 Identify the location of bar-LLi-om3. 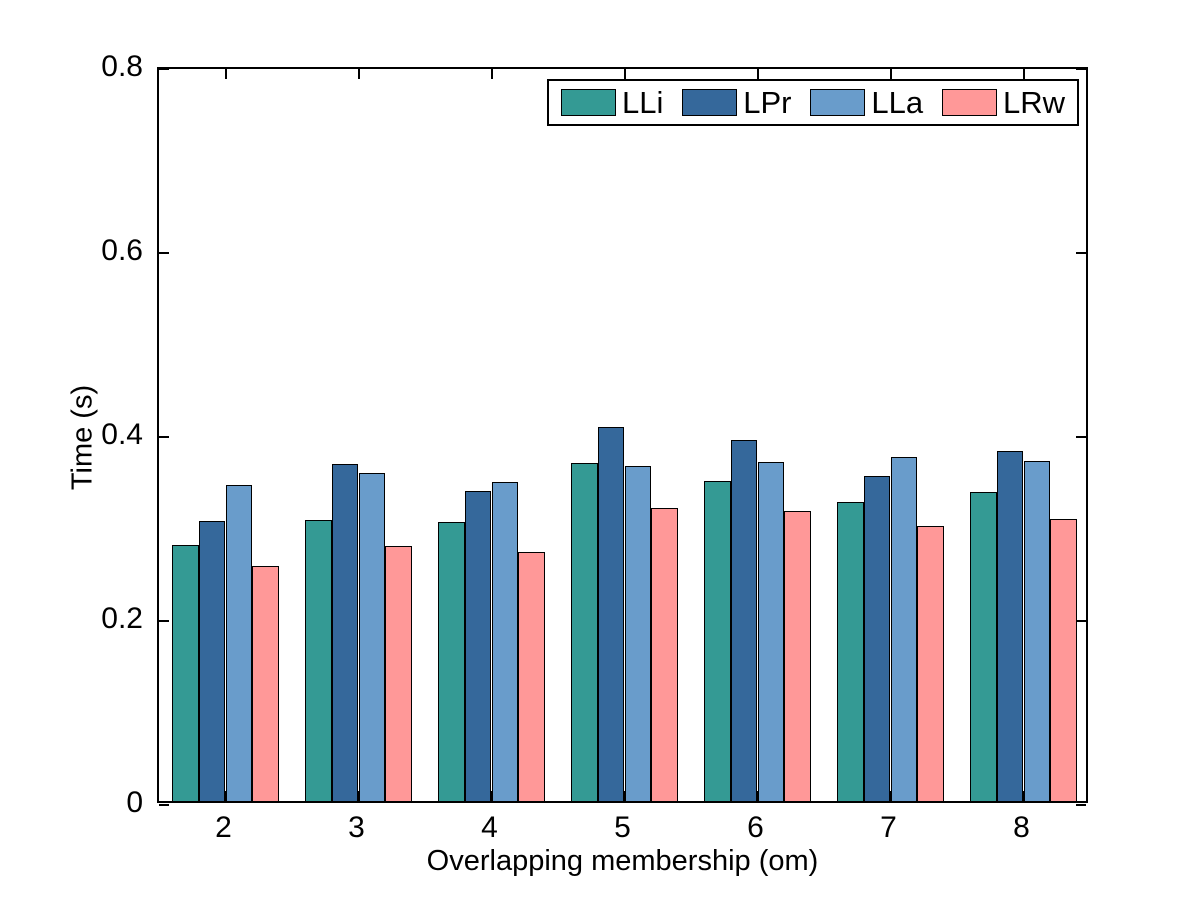
(318, 660).